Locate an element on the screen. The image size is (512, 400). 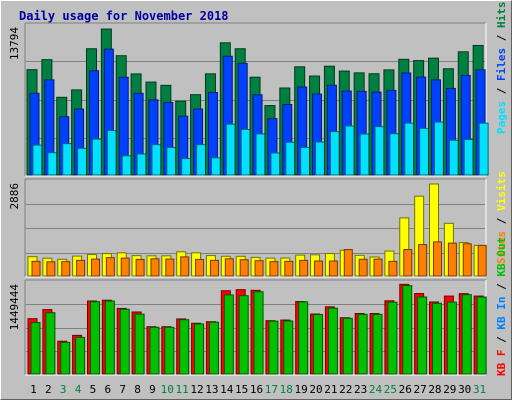
day-label: 14 is located at coordinates (227, 389).